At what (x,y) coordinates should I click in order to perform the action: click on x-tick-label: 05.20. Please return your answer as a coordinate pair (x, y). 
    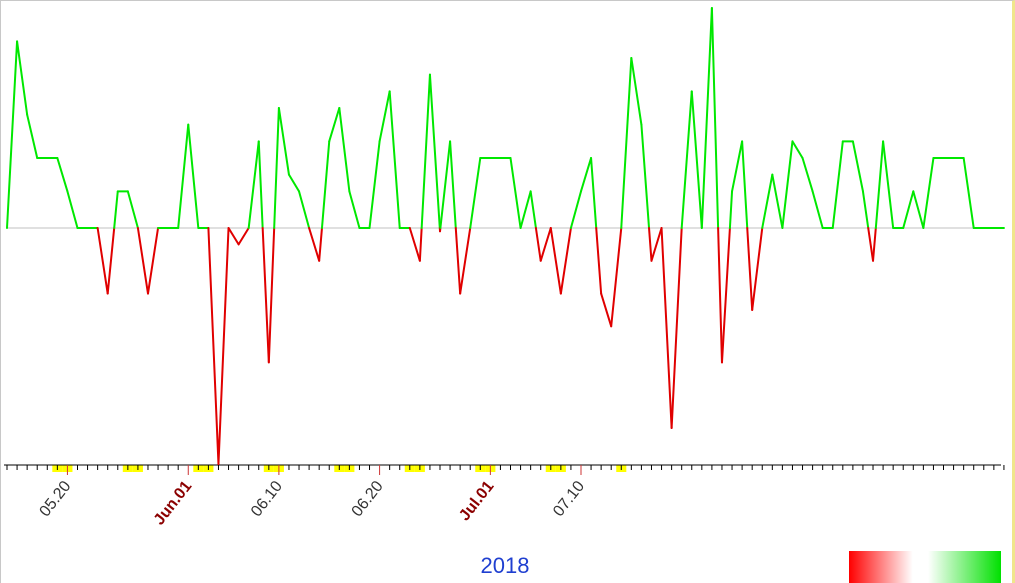
    Looking at the image, I should click on (56, 499).